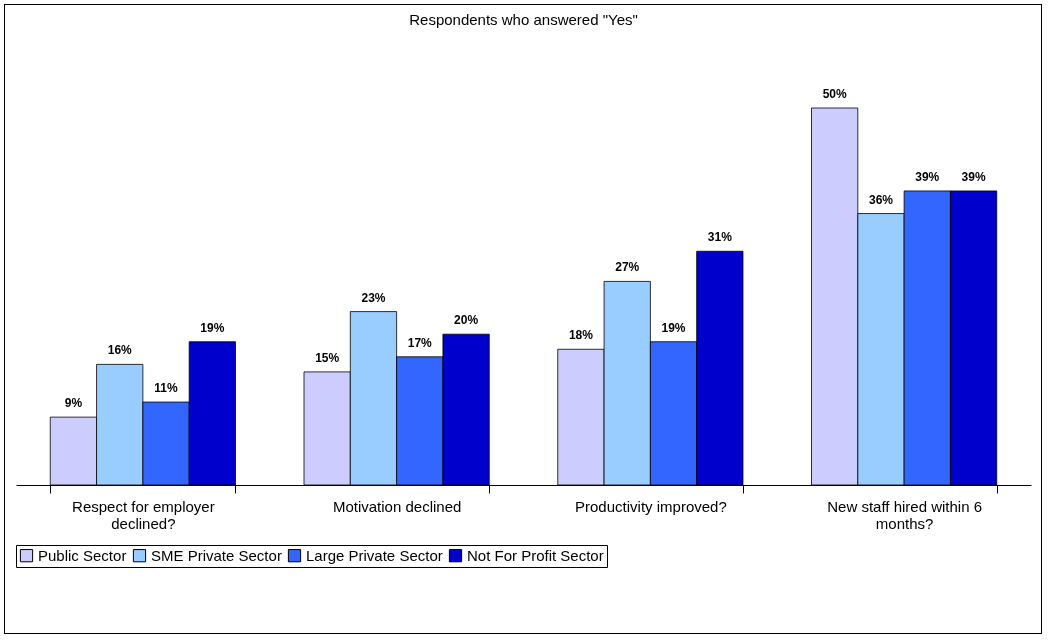  Describe the element at coordinates (420, 342) in the screenshot. I see `data-label: 17%` at that location.